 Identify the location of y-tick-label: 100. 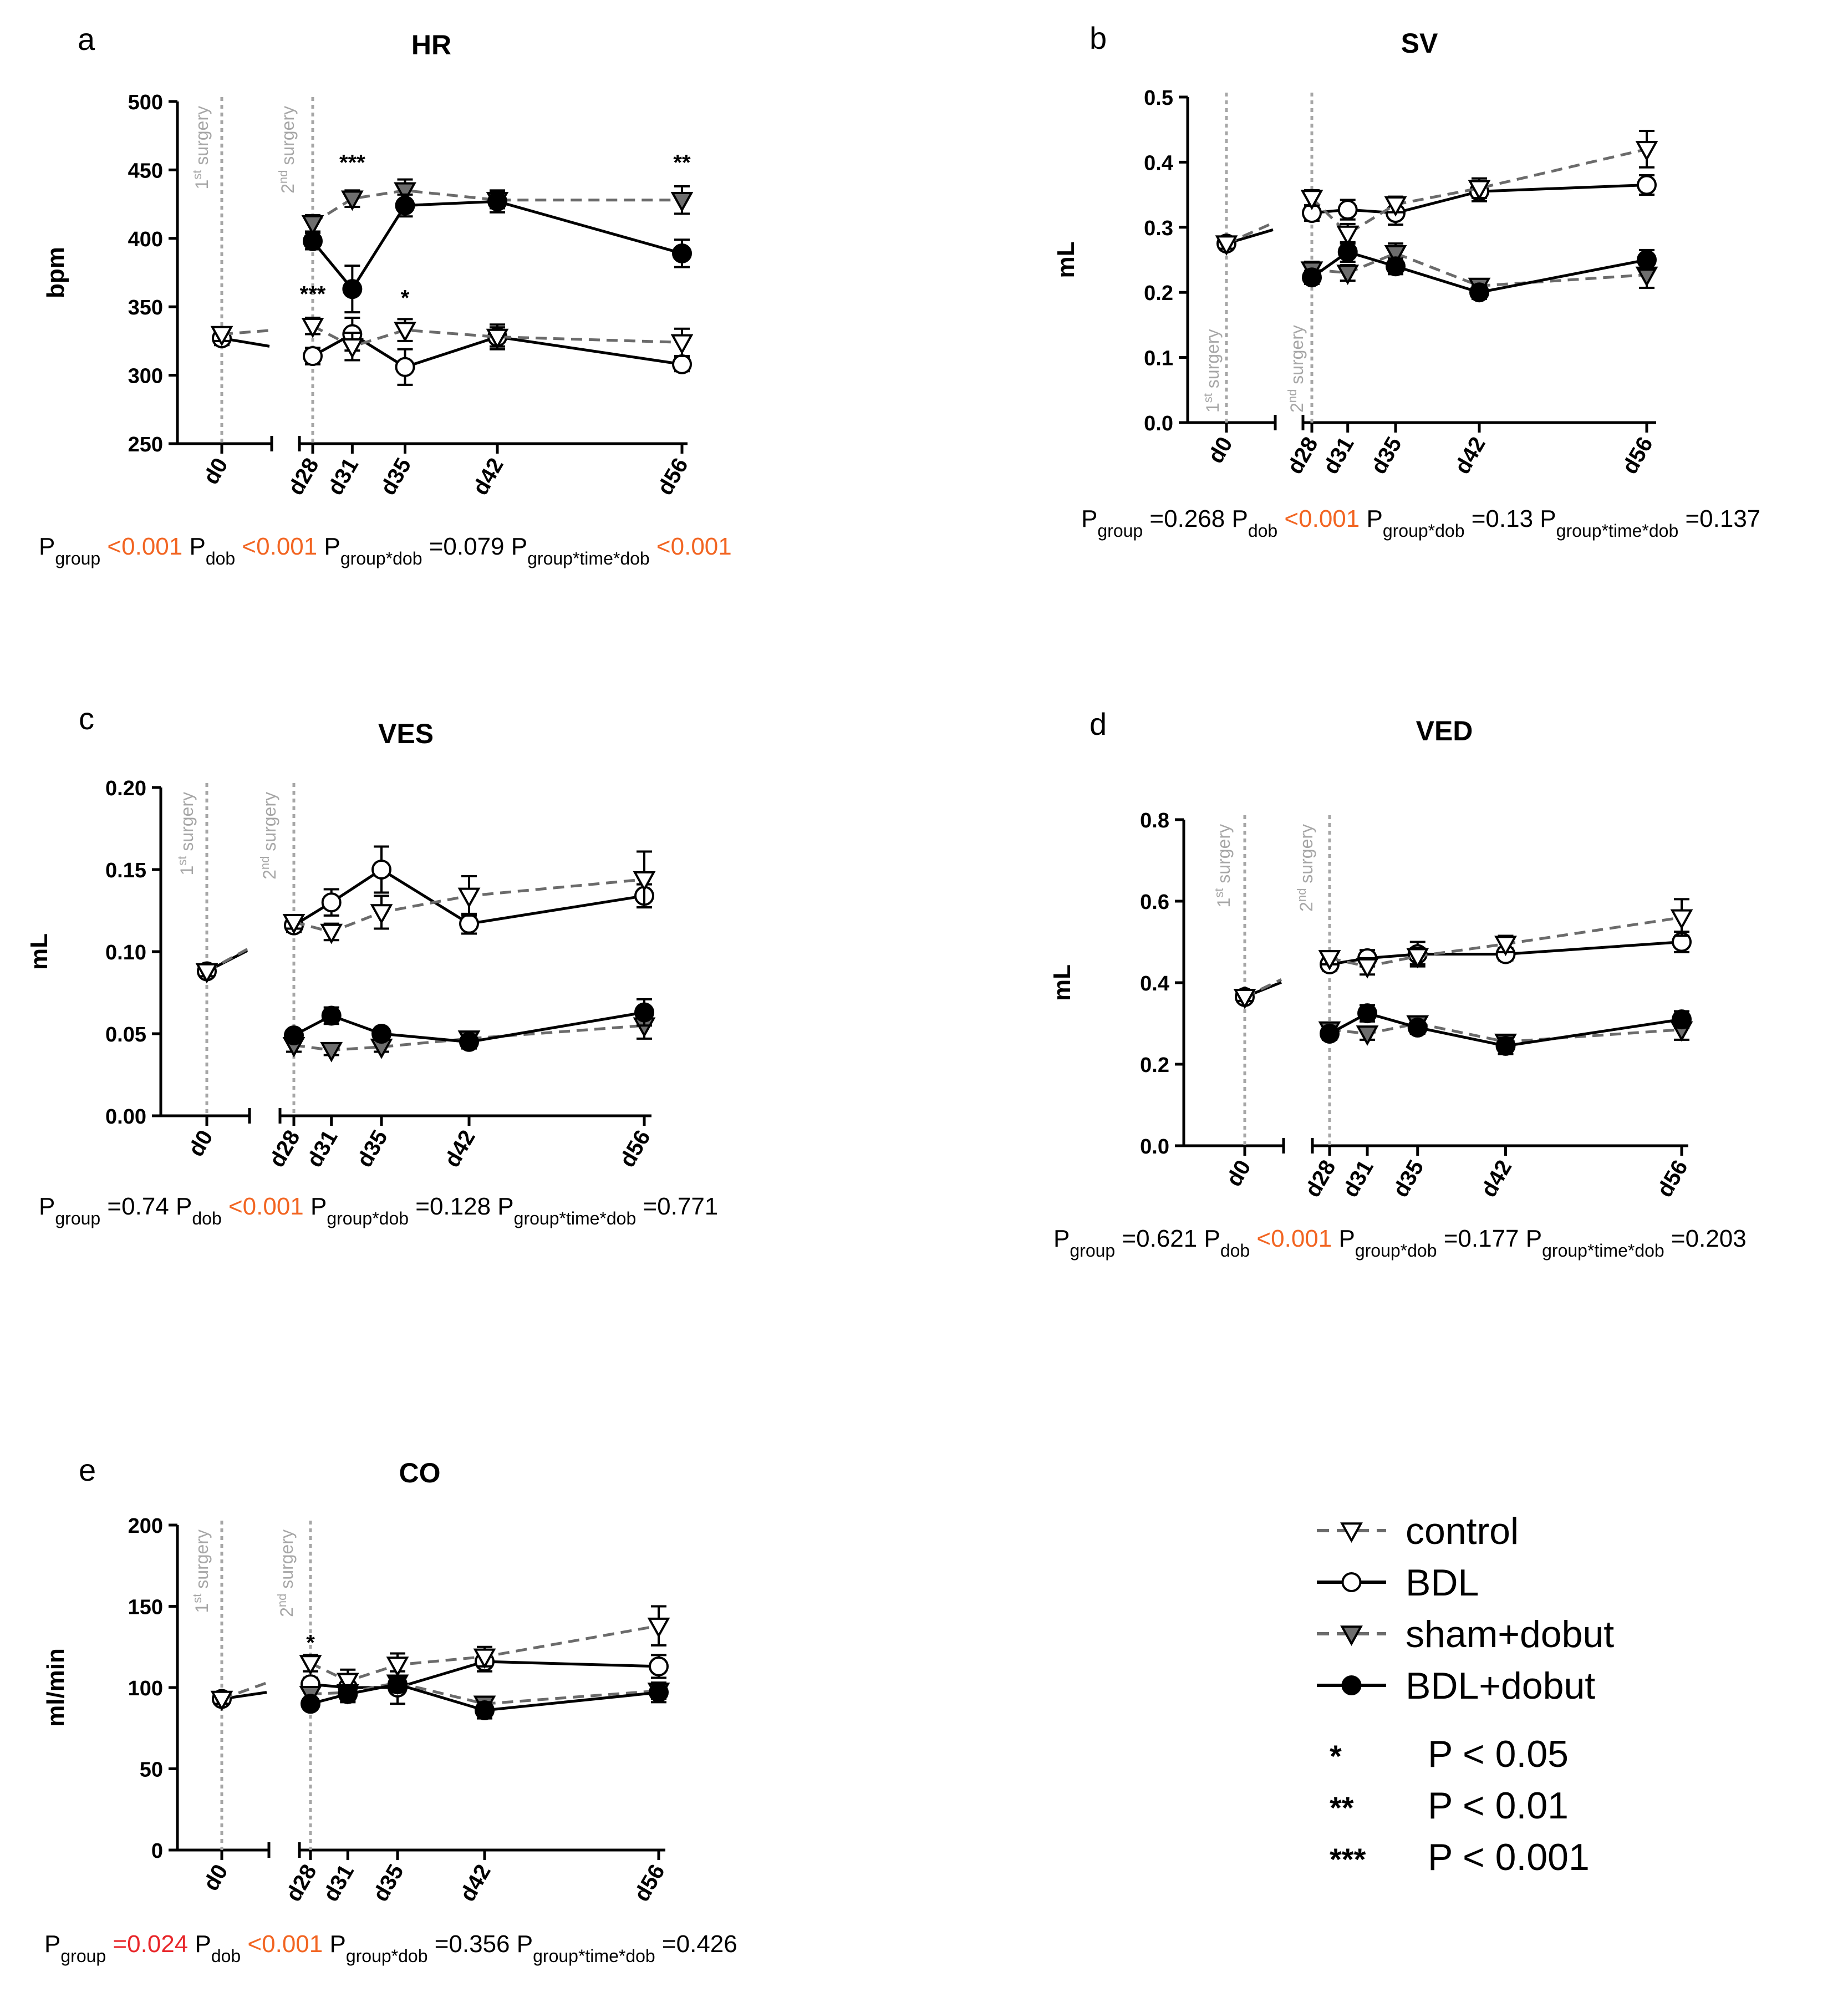
(146, 1688).